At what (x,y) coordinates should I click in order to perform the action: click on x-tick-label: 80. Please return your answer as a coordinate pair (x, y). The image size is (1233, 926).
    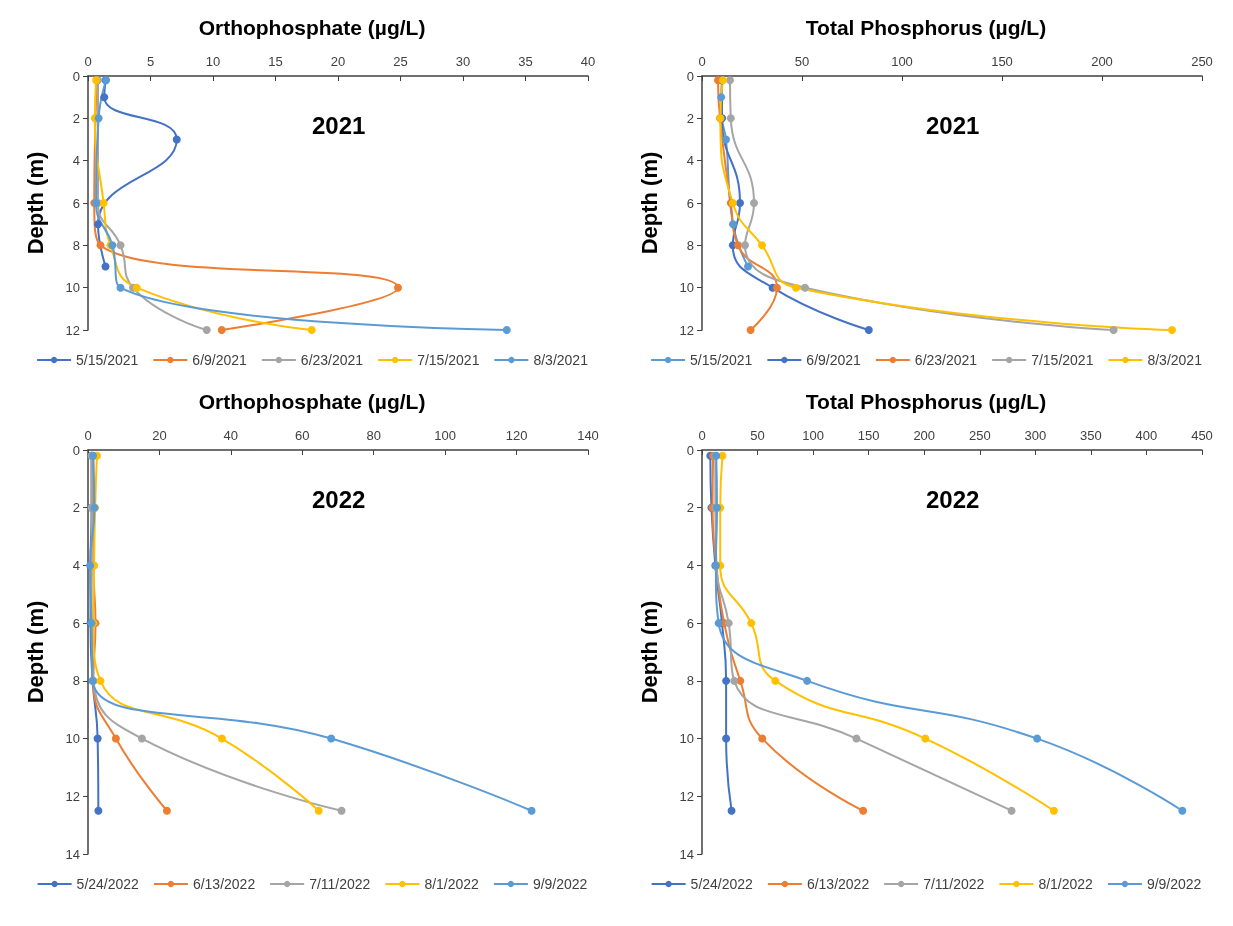
    Looking at the image, I should click on (373, 435).